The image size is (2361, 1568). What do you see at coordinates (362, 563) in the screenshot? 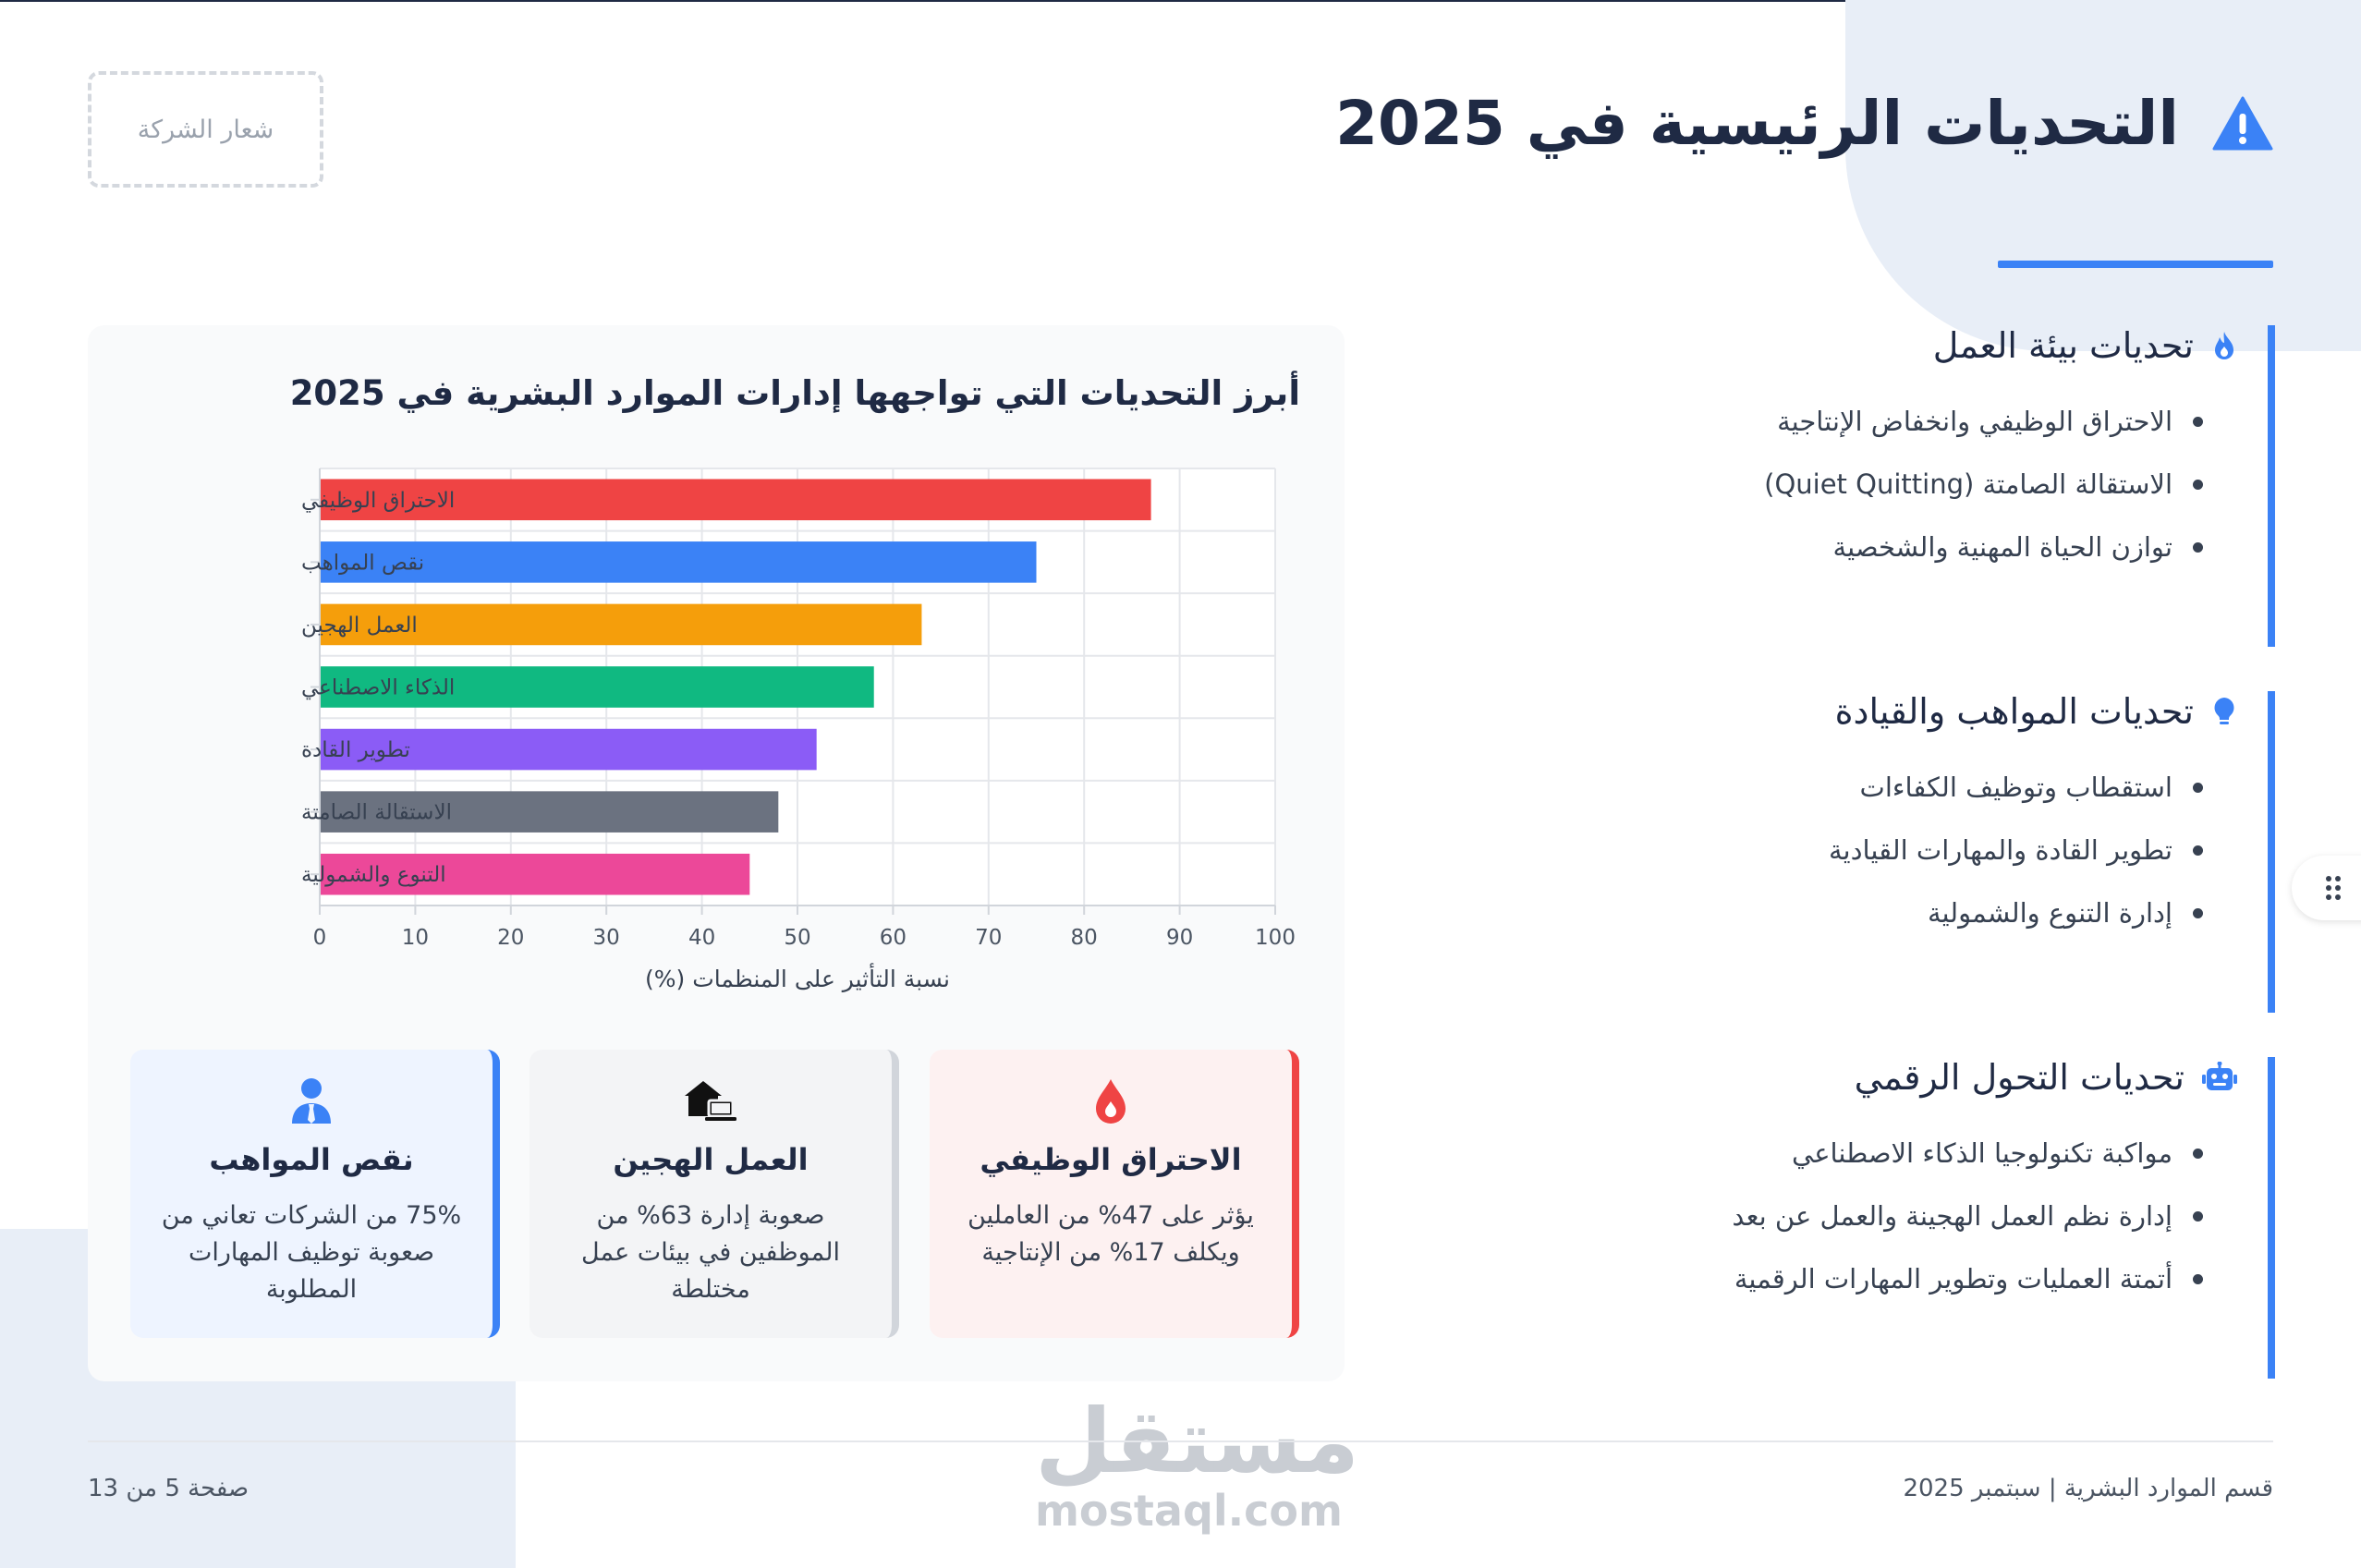
I see `category-label: نقص المواهب` at bounding box center [362, 563].